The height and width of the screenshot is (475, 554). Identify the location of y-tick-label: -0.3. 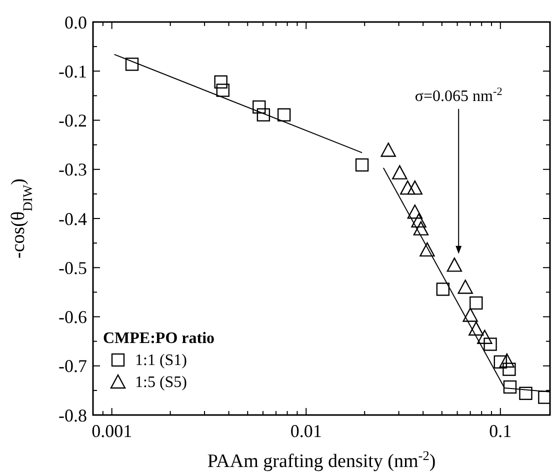
(72, 170).